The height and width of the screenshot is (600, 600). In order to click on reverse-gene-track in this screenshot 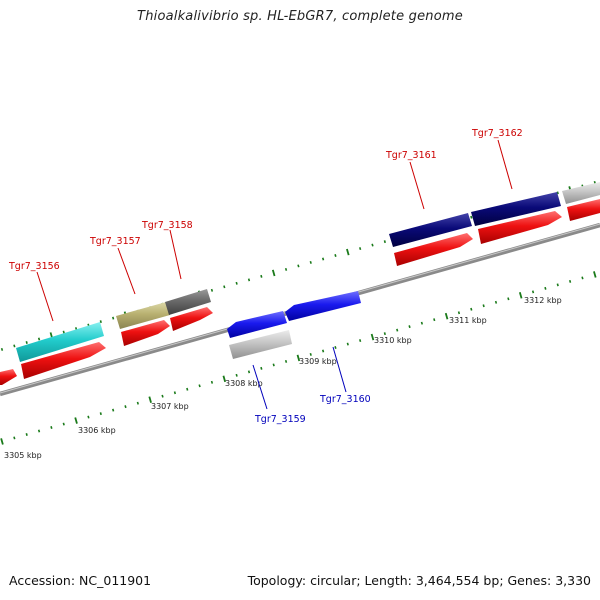, I will do `click(294, 325)`.